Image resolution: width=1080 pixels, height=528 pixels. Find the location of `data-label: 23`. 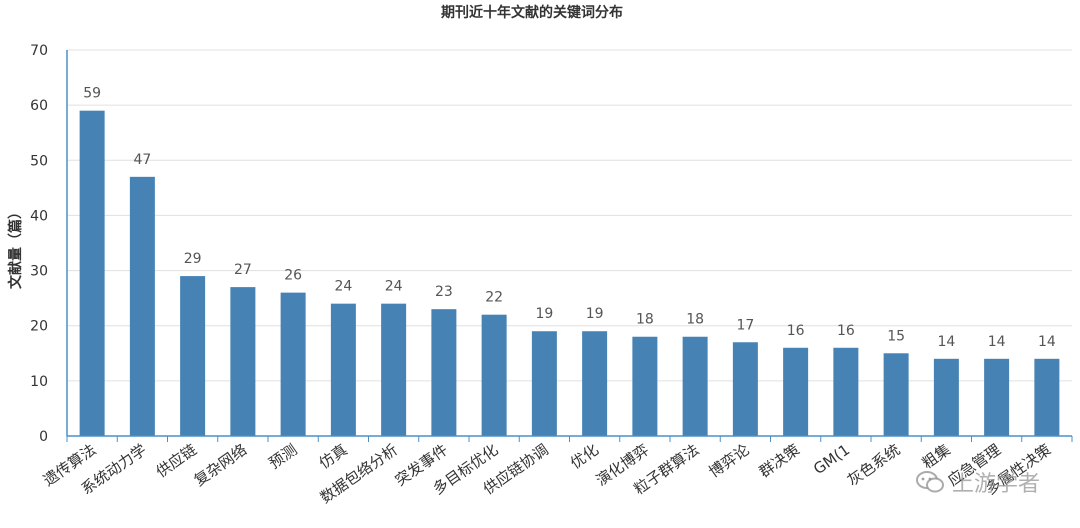

data-label: 23 is located at coordinates (444, 292).